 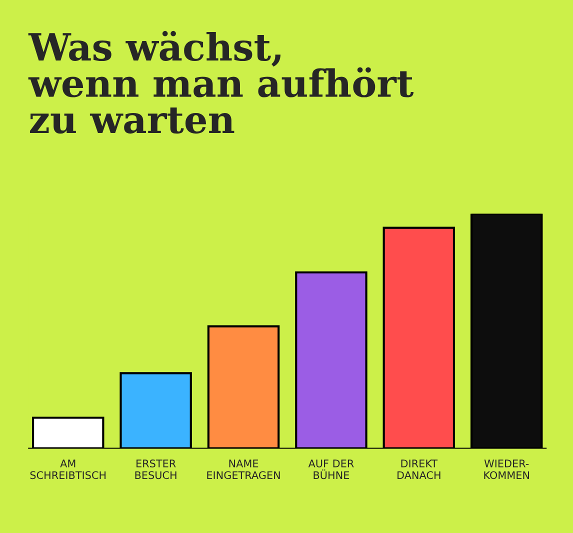 I want to click on x-tick-label: WIEDER- KOMMEN, so click(x=506, y=470).